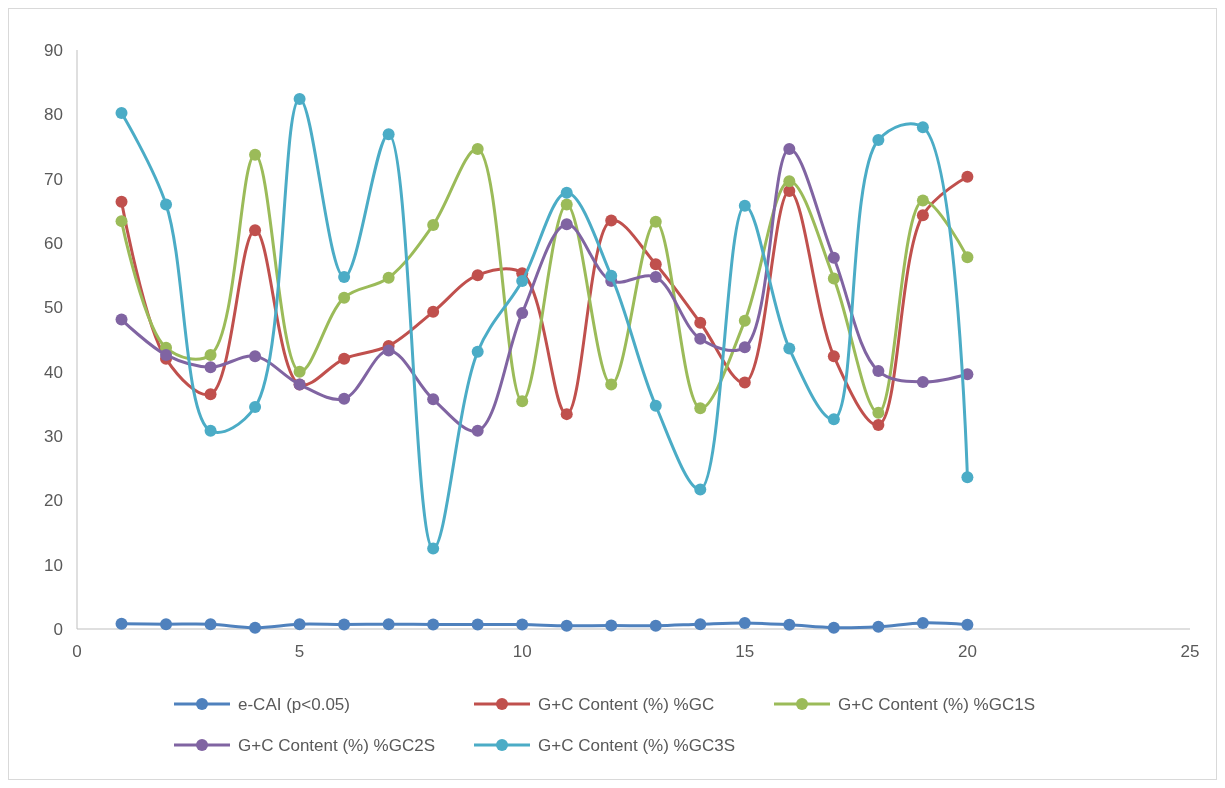 The image size is (1225, 788). I want to click on legend-label: G+C Content (%) %GC3S, so click(636, 745).